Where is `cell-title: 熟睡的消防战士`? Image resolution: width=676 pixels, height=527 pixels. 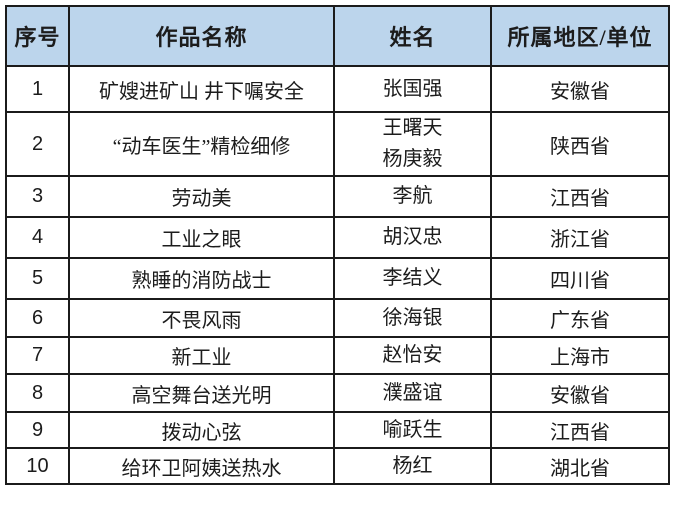 cell-title: 熟睡的消防战士 is located at coordinates (201, 278).